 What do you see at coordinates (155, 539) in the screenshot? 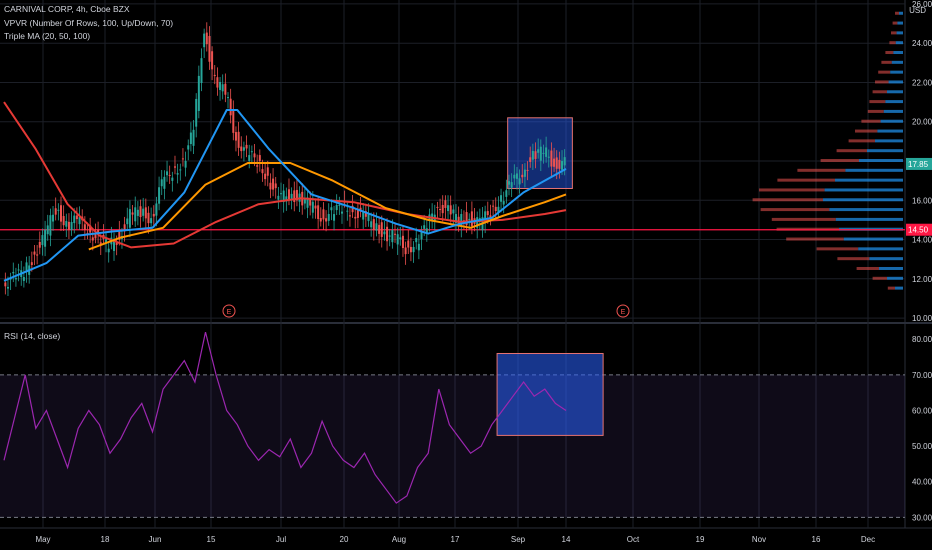
I see `date-tick-label: Jun` at bounding box center [155, 539].